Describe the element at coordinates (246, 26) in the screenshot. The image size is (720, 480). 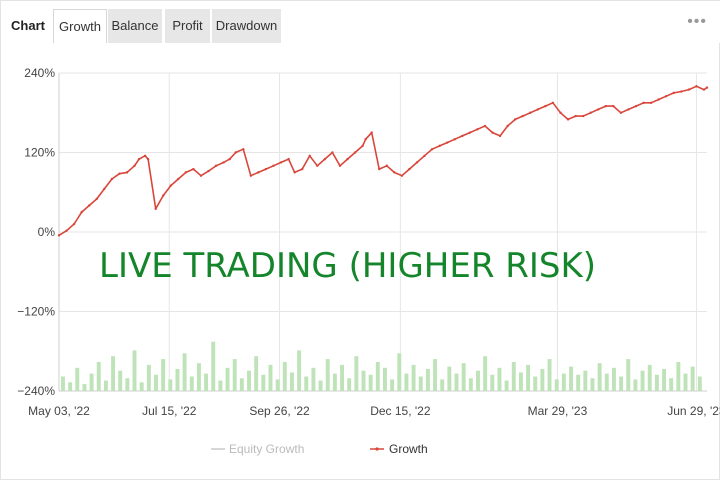
I see `tab-drawdown: Drawdown` at that location.